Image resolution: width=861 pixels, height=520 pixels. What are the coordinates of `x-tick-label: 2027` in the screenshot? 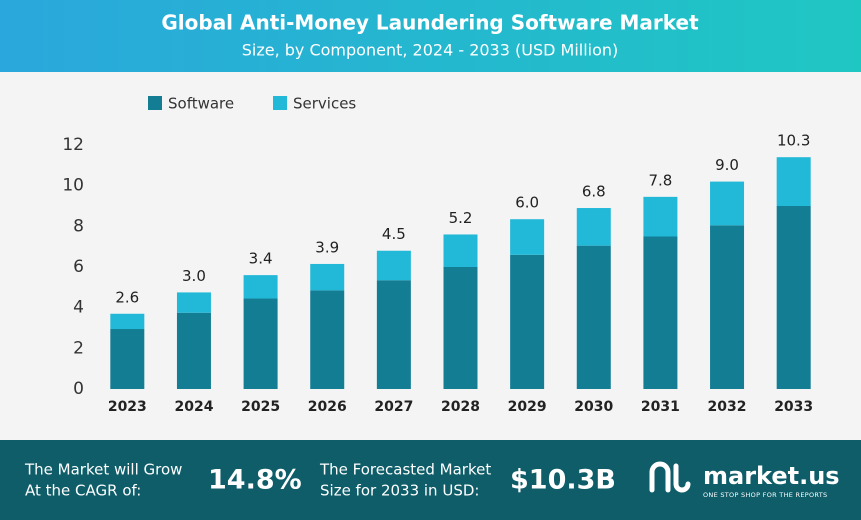 It's located at (393, 407).